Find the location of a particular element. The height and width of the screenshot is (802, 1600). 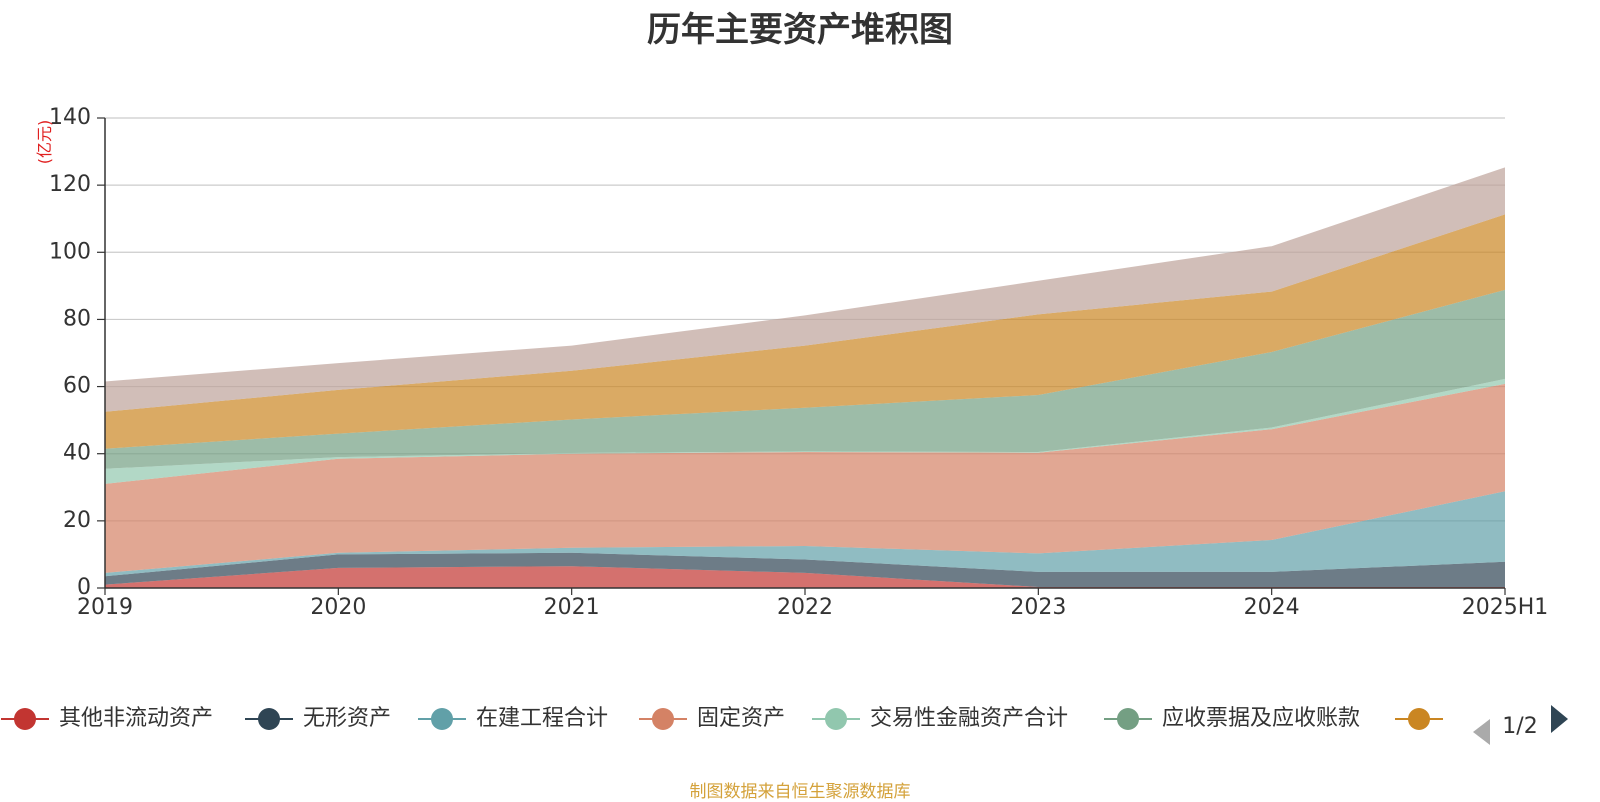

legend-pager: 1/2 is located at coordinates (1520, 725).